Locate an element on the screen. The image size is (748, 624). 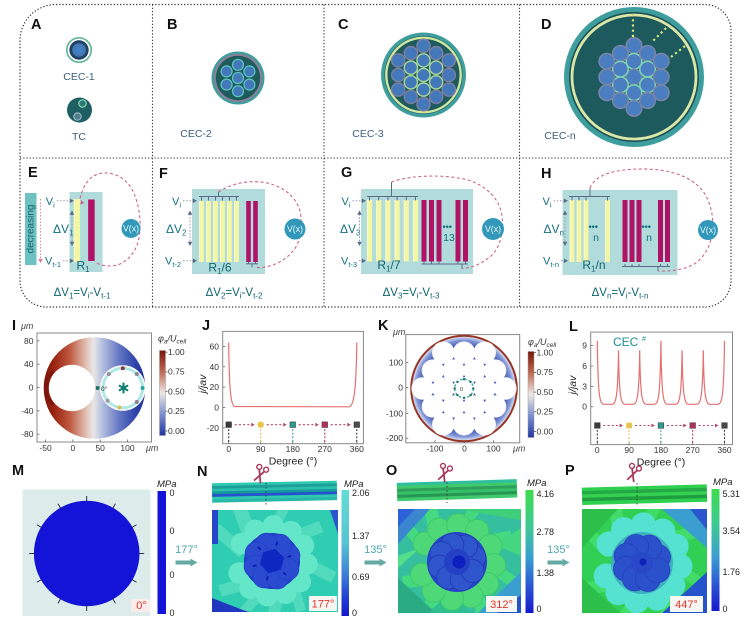
svg-text: ΔVn is located at coordinates (554, 230).